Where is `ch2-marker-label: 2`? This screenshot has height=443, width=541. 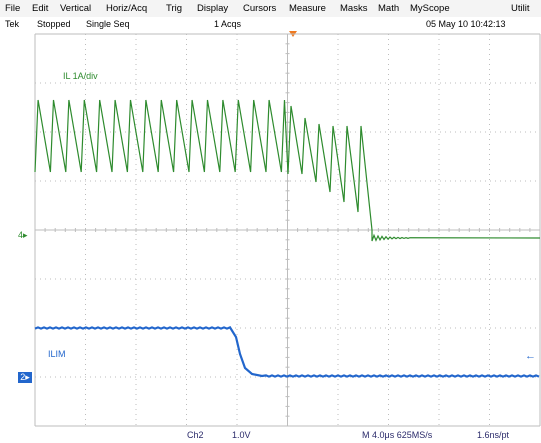
ch2-marker-label: 2 is located at coordinates (23, 377).